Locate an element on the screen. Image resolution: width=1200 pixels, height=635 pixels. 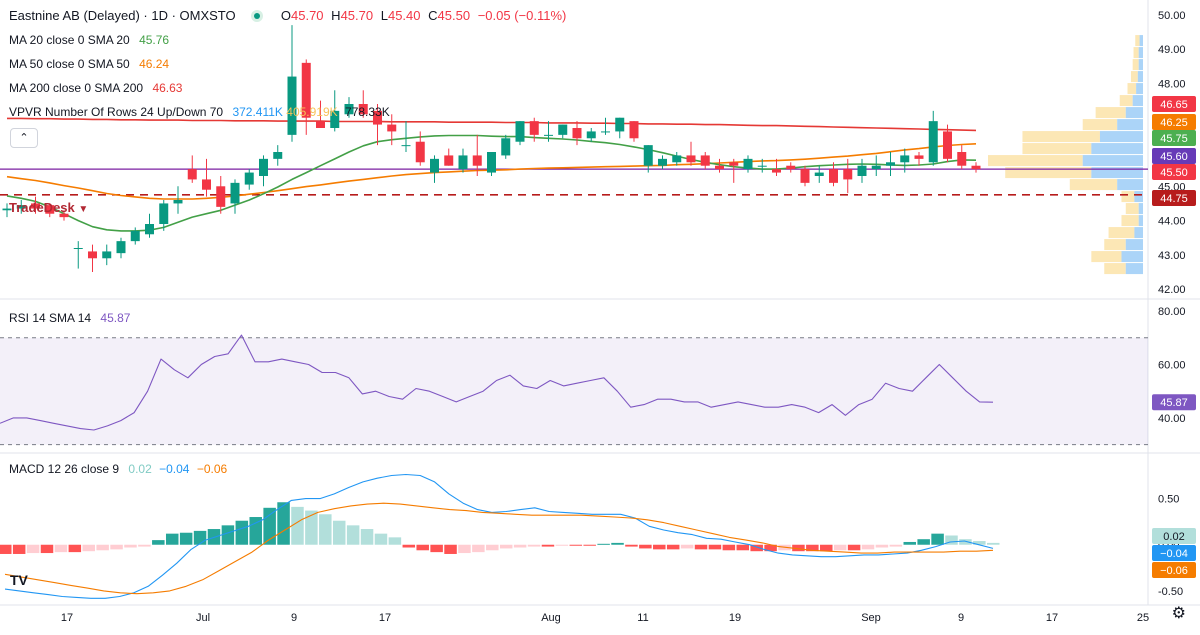
symbol-title: Eastnine AB (Delayed) · 1D · OMXSTO is located at coordinates (122, 15).